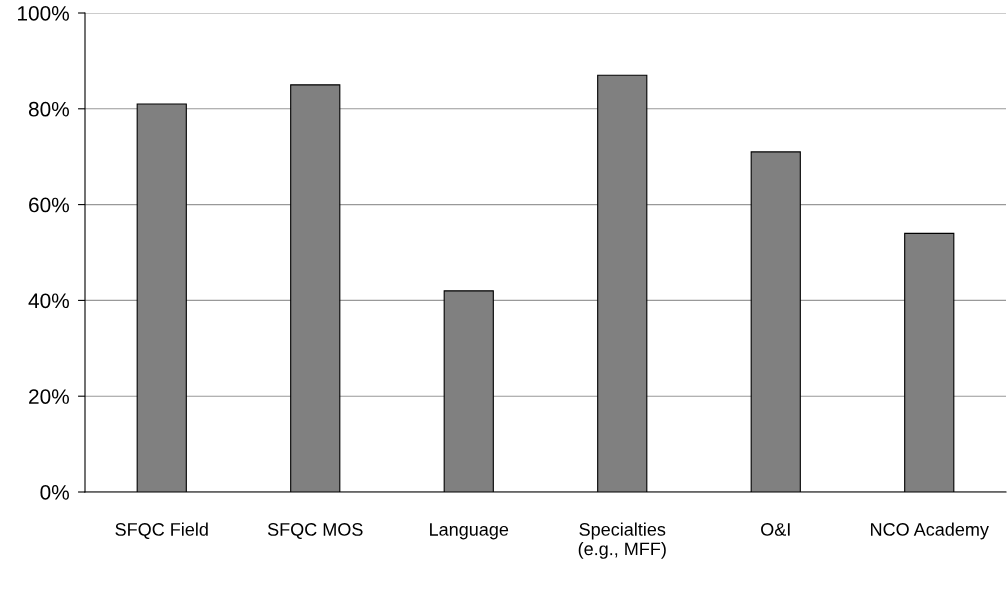 This screenshot has height=590, width=1008. I want to click on x-tick-label: Specialties (e.g., MFF), so click(622, 540).